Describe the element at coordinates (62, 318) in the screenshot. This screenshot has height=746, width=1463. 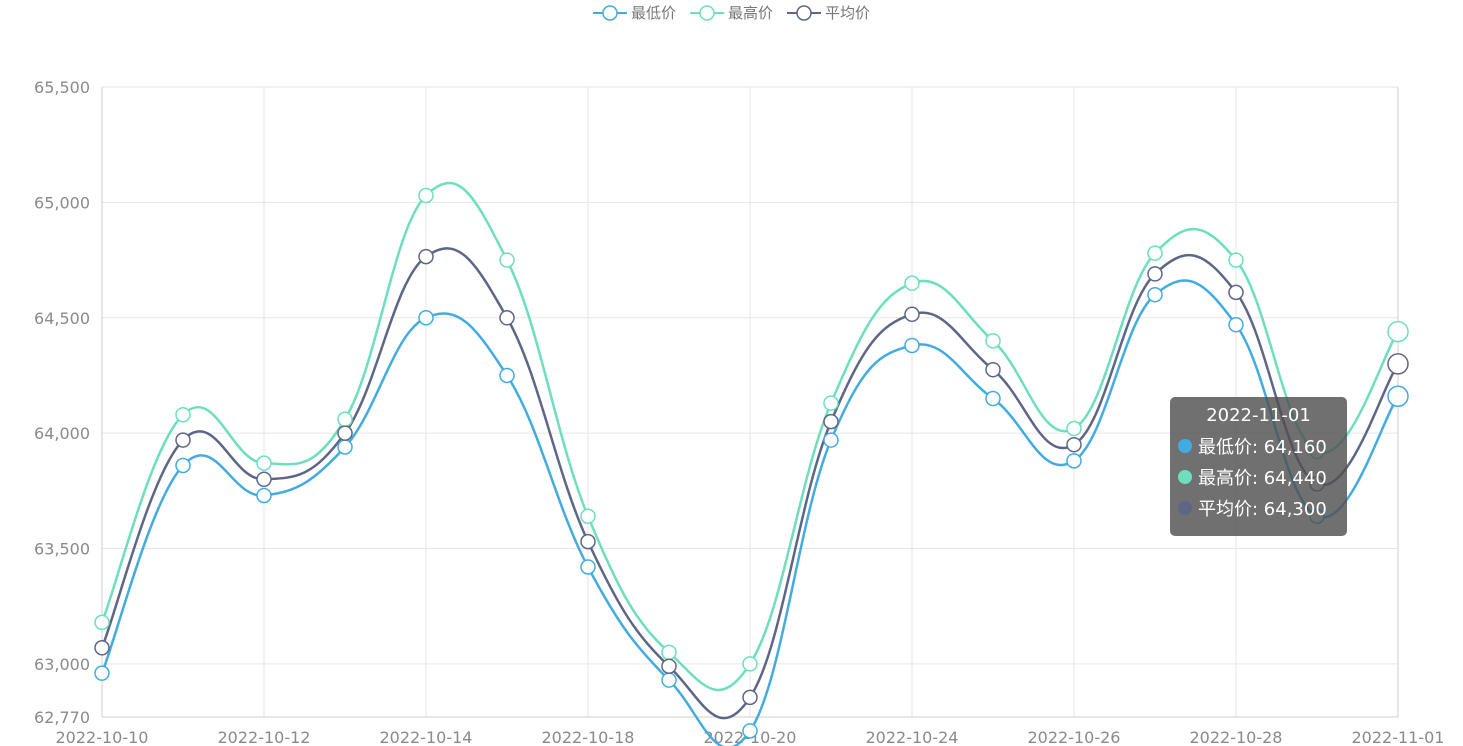
I see `y-tick-label: 64,500` at that location.